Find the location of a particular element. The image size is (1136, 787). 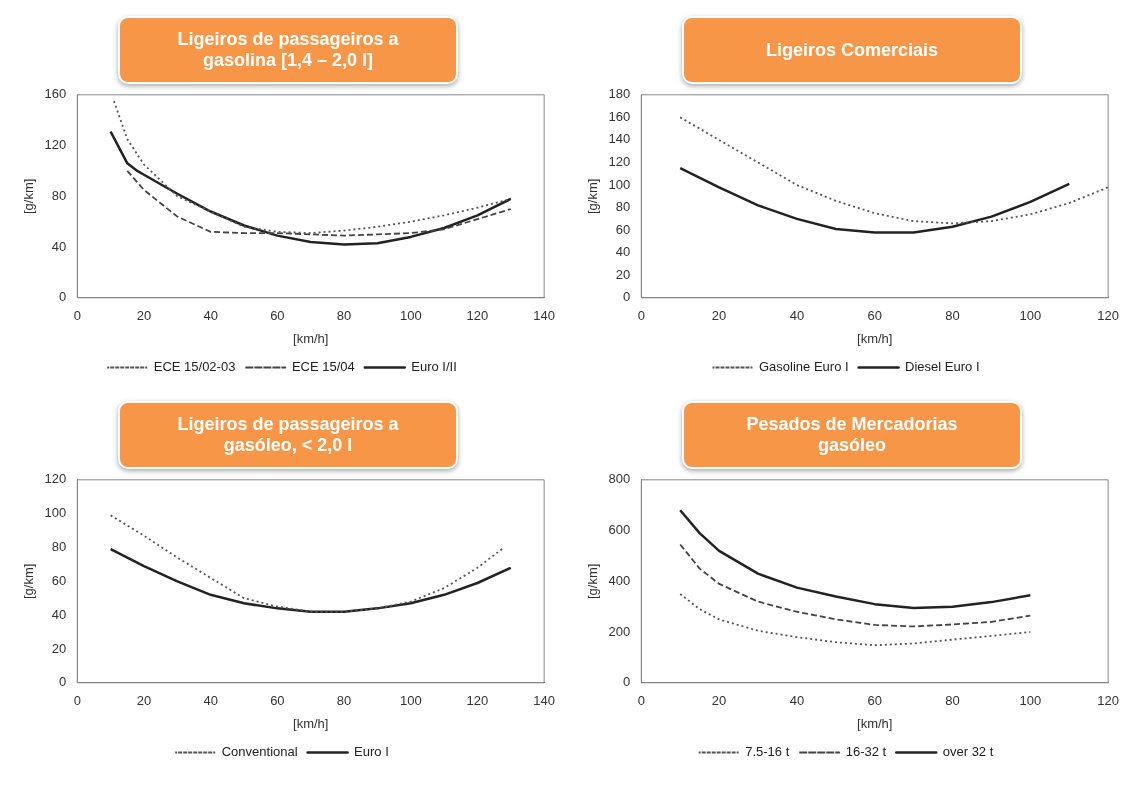

y-tick-label: 600 is located at coordinates (619, 530).